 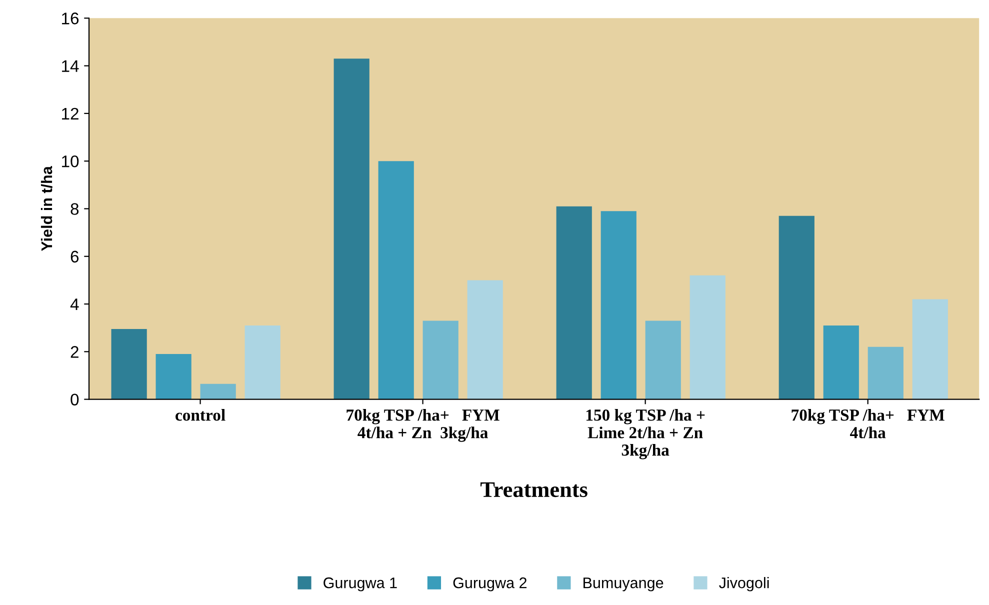 What do you see at coordinates (360, 584) in the screenshot?
I see `legend-label: Gurugwa 1` at bounding box center [360, 584].